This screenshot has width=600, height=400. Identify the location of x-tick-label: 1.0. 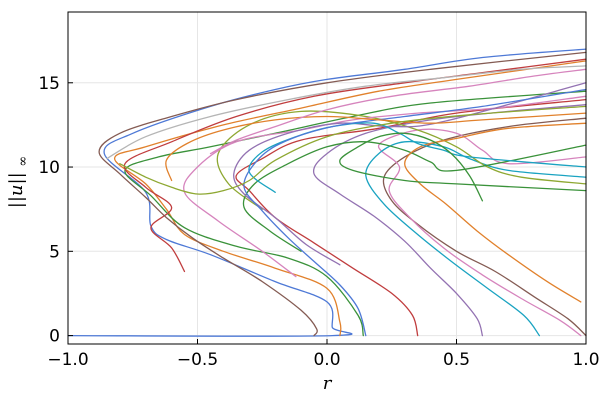
(585, 360).